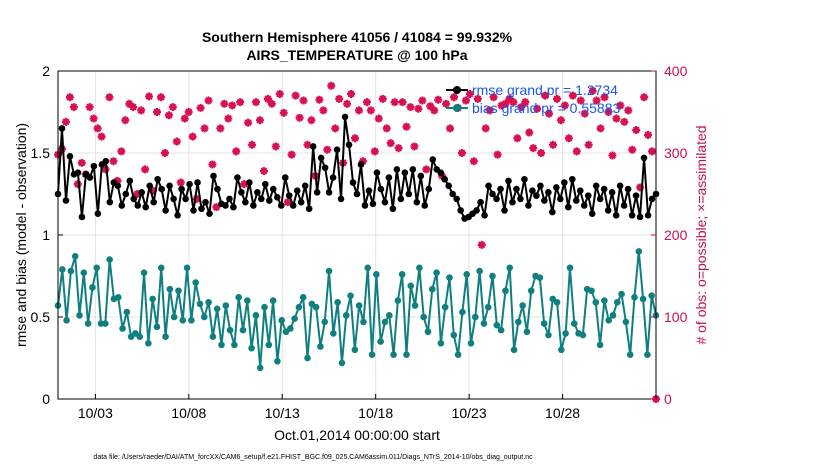 The width and height of the screenshot is (830, 470). Describe the element at coordinates (457, 108) in the screenshot. I see `legend-bias-marker` at that location.